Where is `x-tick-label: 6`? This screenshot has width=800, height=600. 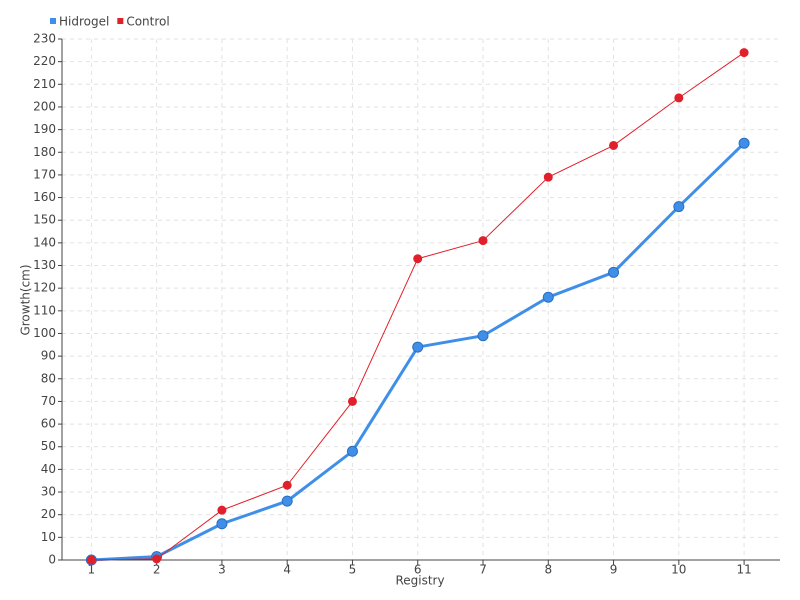 x-tick-label: 6 is located at coordinates (418, 570).